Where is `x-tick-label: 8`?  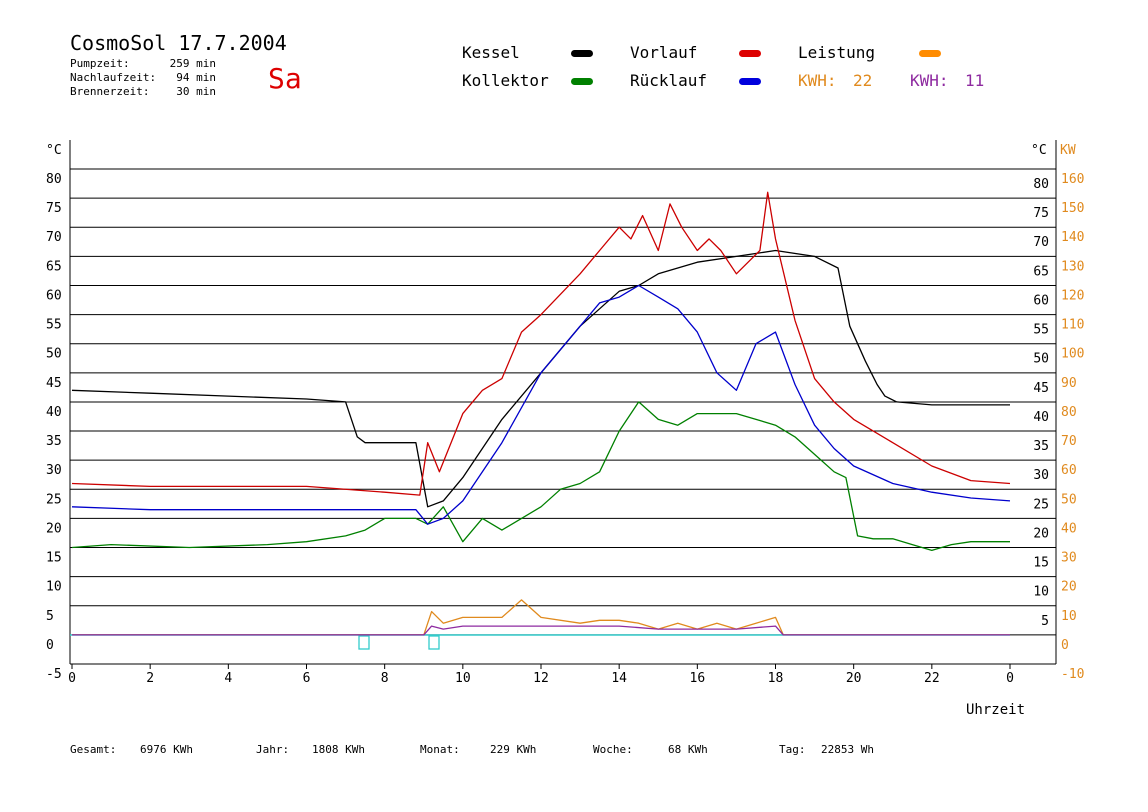
x-tick-label: 8 is located at coordinates (385, 678).